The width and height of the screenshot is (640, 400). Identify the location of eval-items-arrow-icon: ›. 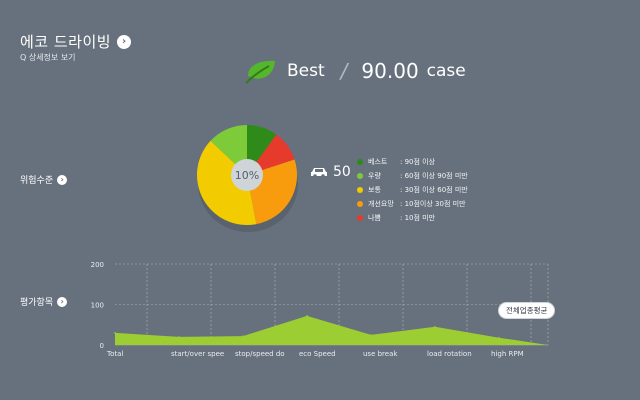
(62, 301).